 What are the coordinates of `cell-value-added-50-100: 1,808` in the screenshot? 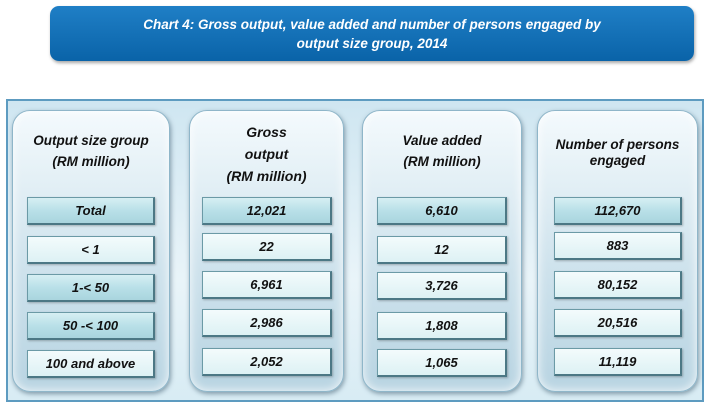 It's located at (442, 326).